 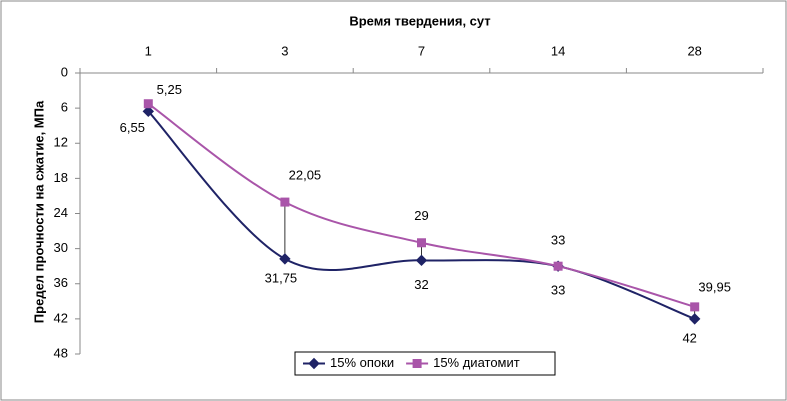 I want to click on legend-label: 15% диатомит, so click(x=476, y=362).